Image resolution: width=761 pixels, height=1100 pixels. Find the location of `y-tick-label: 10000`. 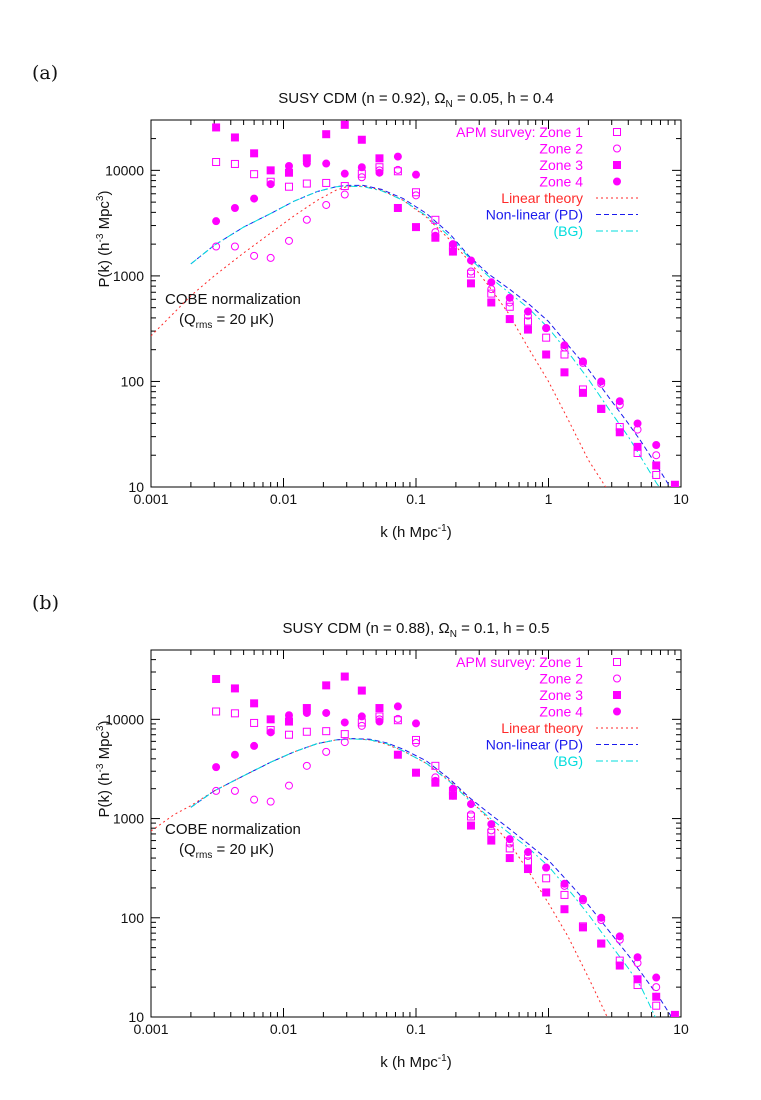

y-tick-label: 10000 is located at coordinates (124, 170).